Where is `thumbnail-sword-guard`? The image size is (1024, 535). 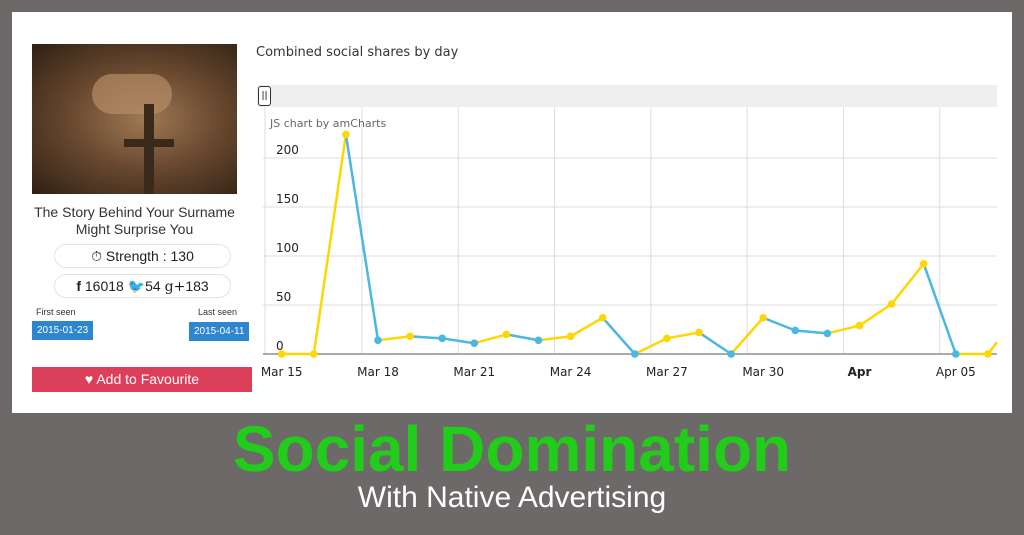 thumbnail-sword-guard is located at coordinates (149, 143).